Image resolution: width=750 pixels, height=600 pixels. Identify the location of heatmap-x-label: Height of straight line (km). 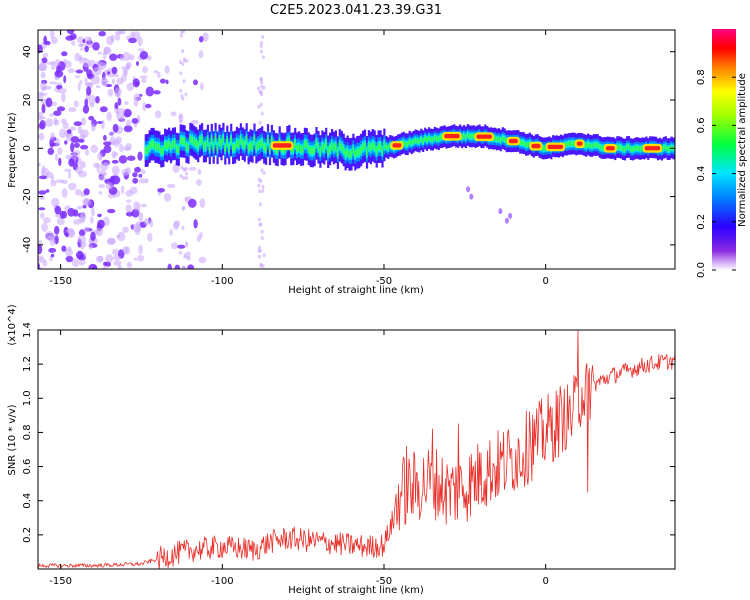
(356, 290).